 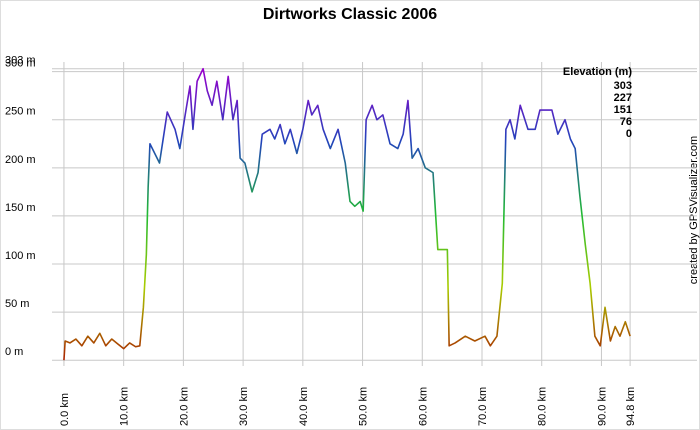 I want to click on y-tick-label: 50 m, so click(x=17, y=304).